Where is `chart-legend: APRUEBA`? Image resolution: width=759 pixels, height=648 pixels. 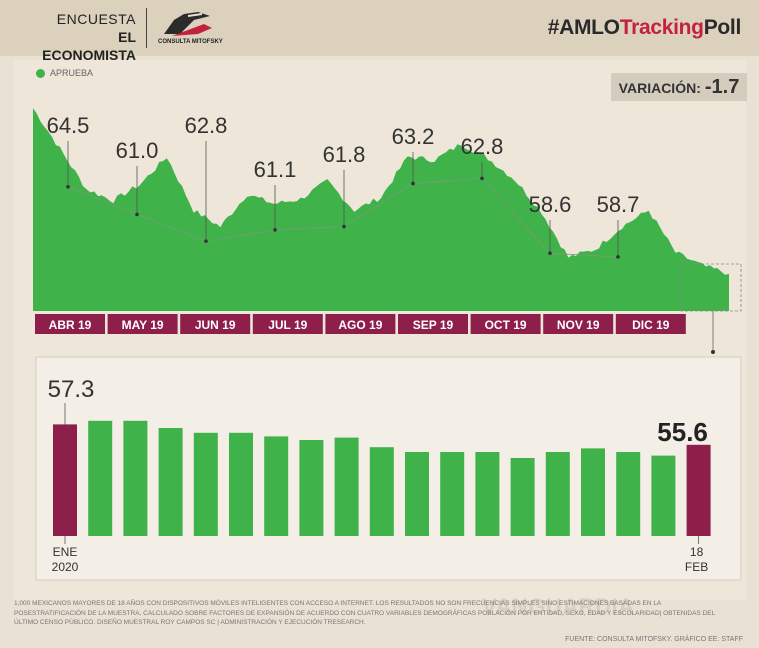
chart-legend: APRUEBA is located at coordinates (65, 73).